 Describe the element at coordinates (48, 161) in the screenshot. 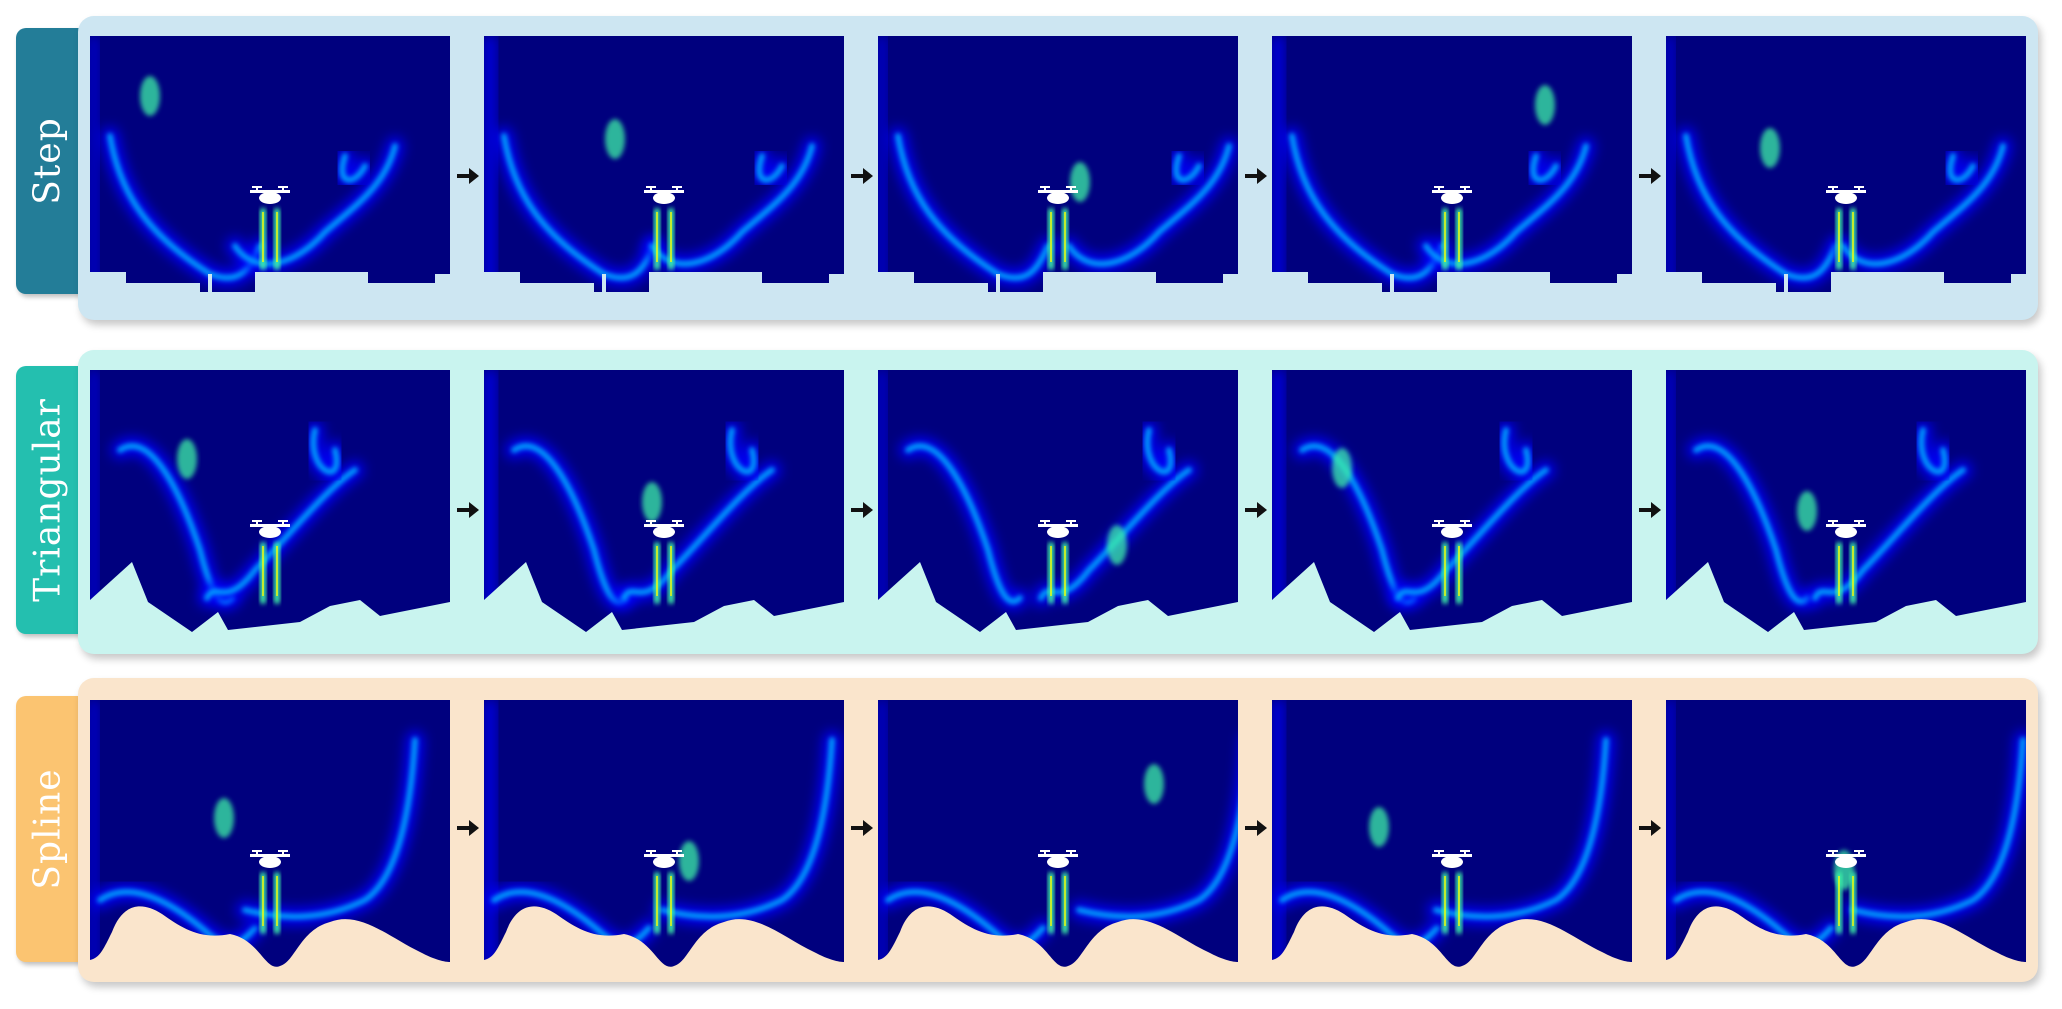

I see `row-label-step: Step` at that location.